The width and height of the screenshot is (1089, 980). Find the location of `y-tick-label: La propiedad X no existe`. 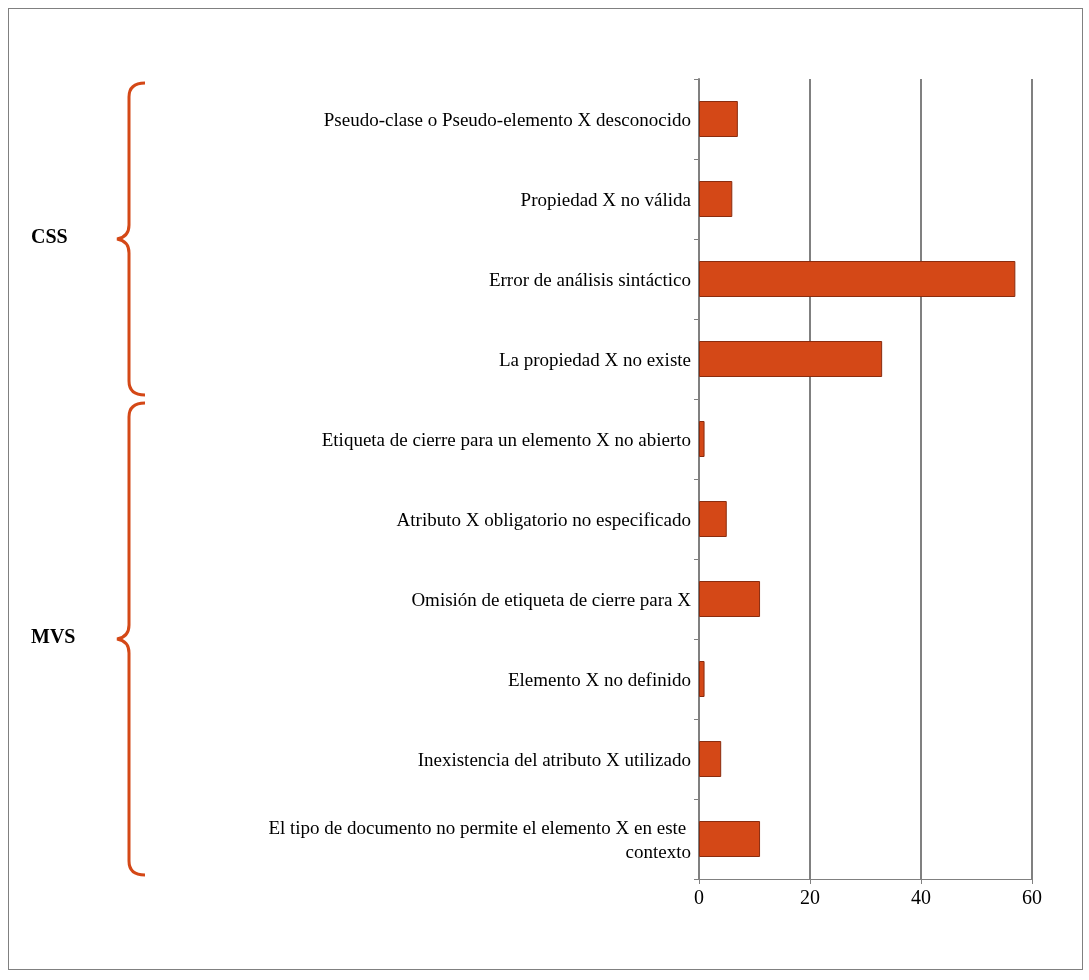

y-tick-label: La propiedad X no existe is located at coordinates (594, 359).